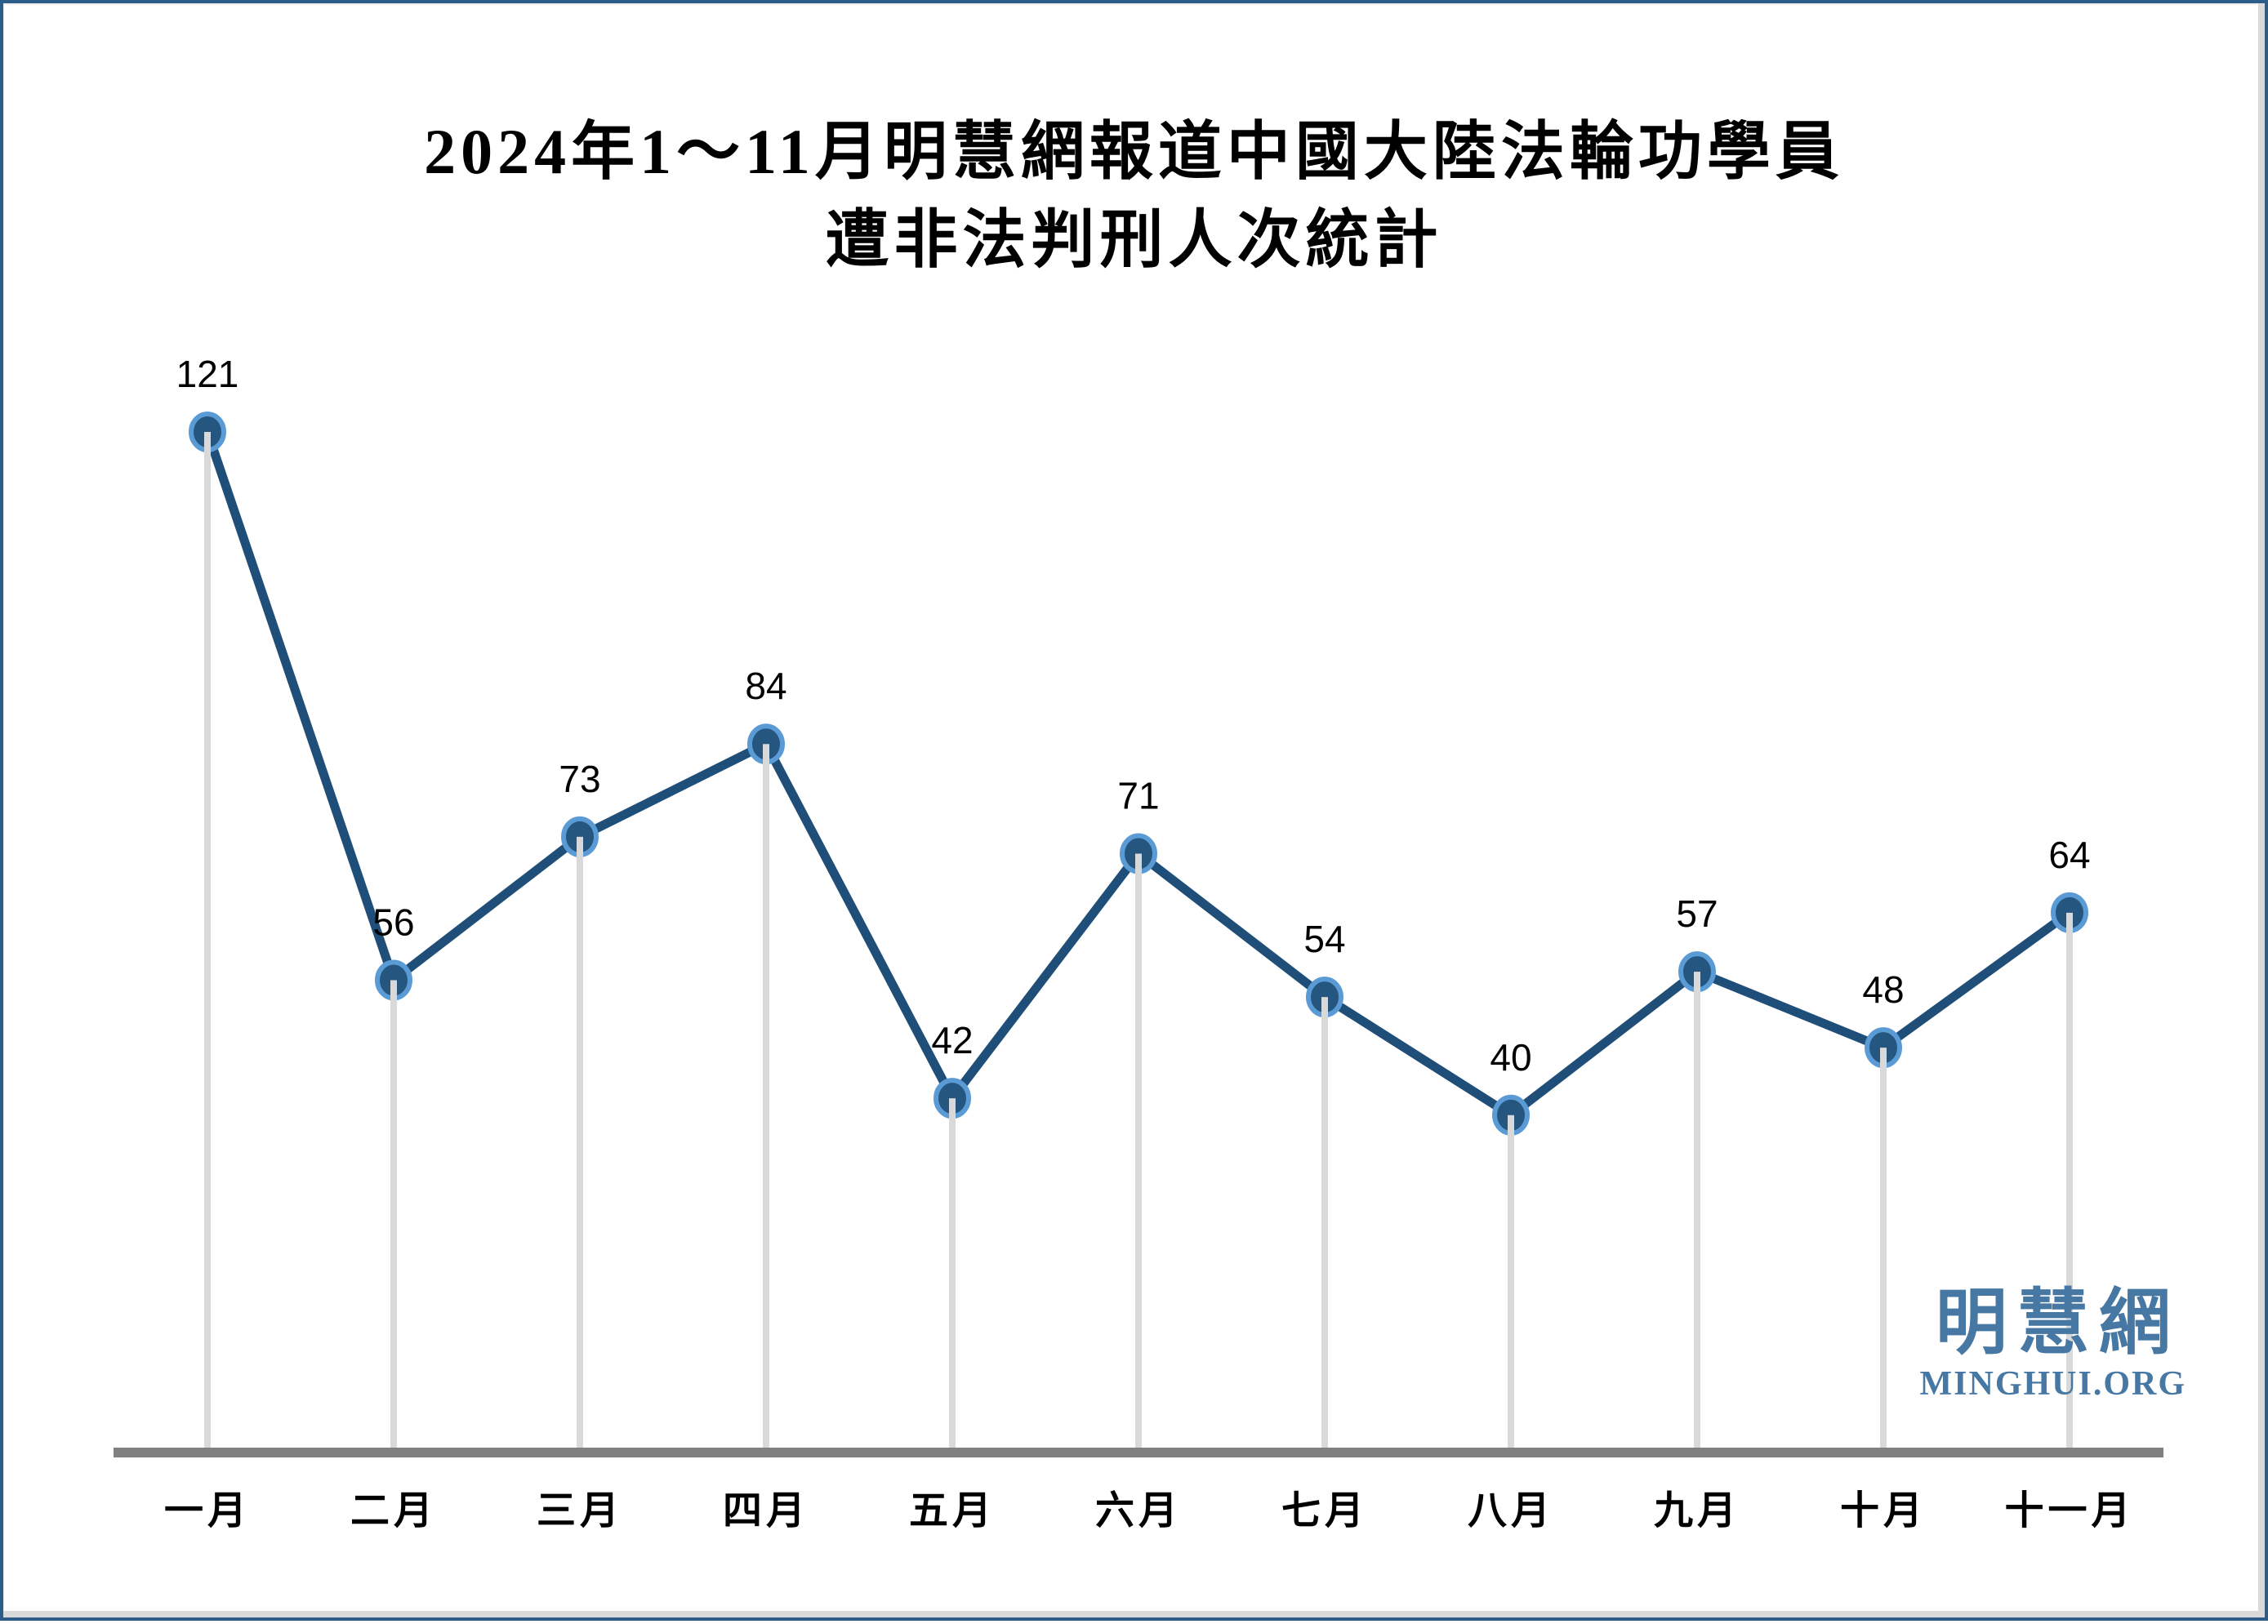  What do you see at coordinates (1511, 1511) in the screenshot?
I see `x-axis-label: 八月` at bounding box center [1511, 1511].